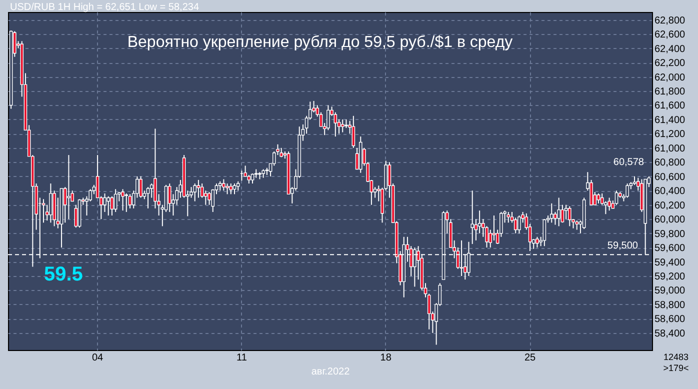  What do you see at coordinates (670, 262) in the screenshot?
I see `y-tick-label: 59,400` at bounding box center [670, 262].